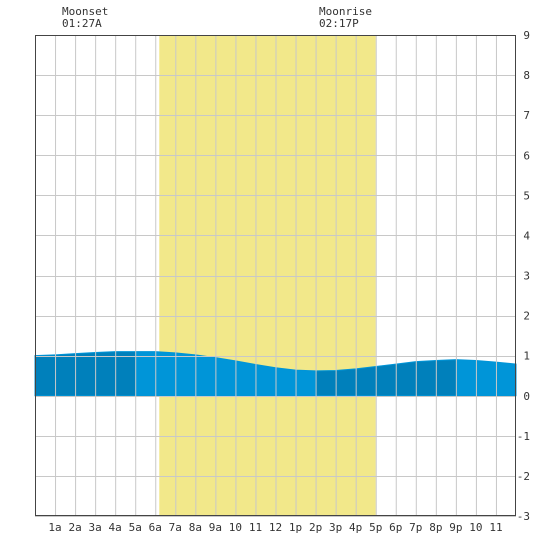 The image size is (550, 550). I want to click on y-tick-label: 0, so click(526, 396).